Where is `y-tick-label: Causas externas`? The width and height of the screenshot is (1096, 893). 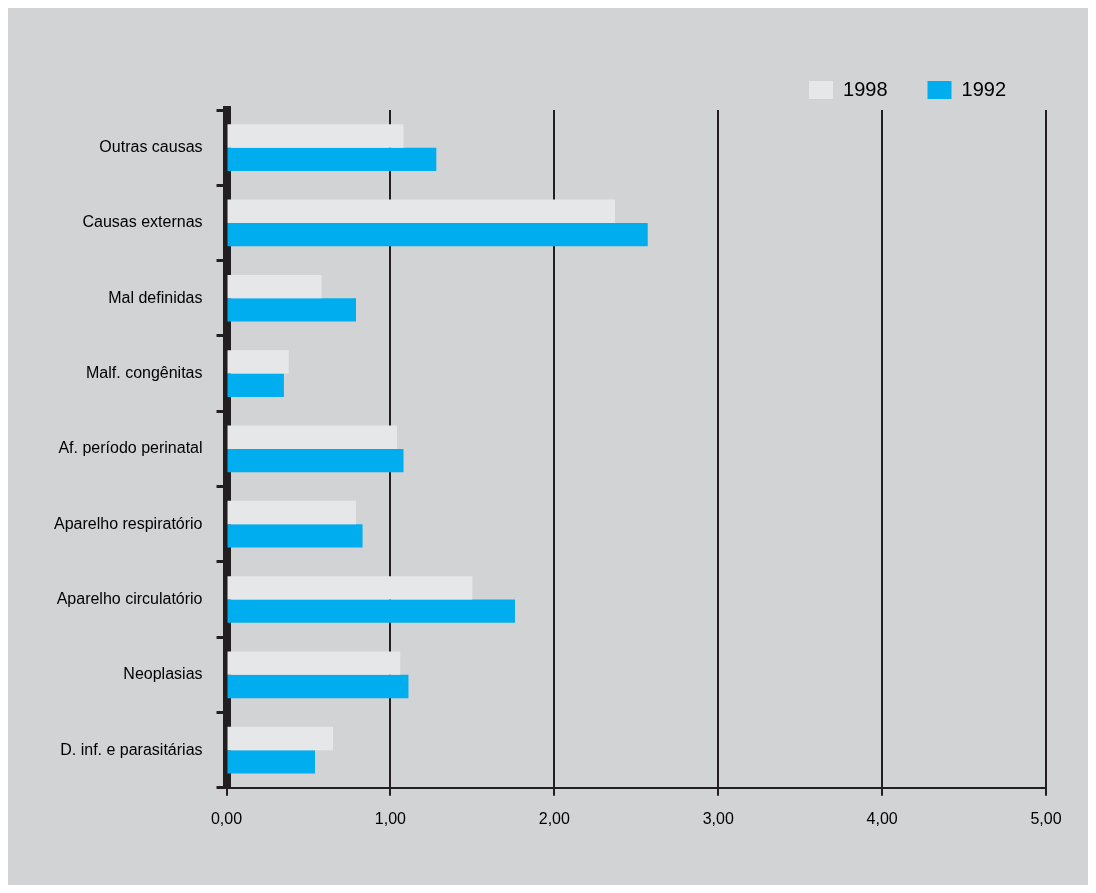 y-tick-label: Causas externas is located at coordinates (142, 222).